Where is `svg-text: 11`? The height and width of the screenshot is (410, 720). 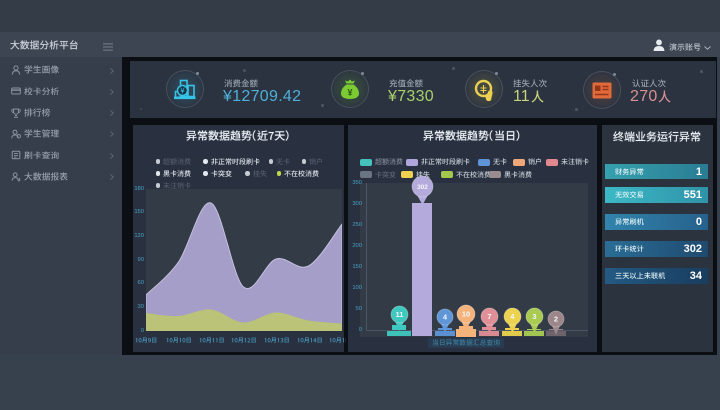 svg-text: 11 is located at coordinates (399, 314).